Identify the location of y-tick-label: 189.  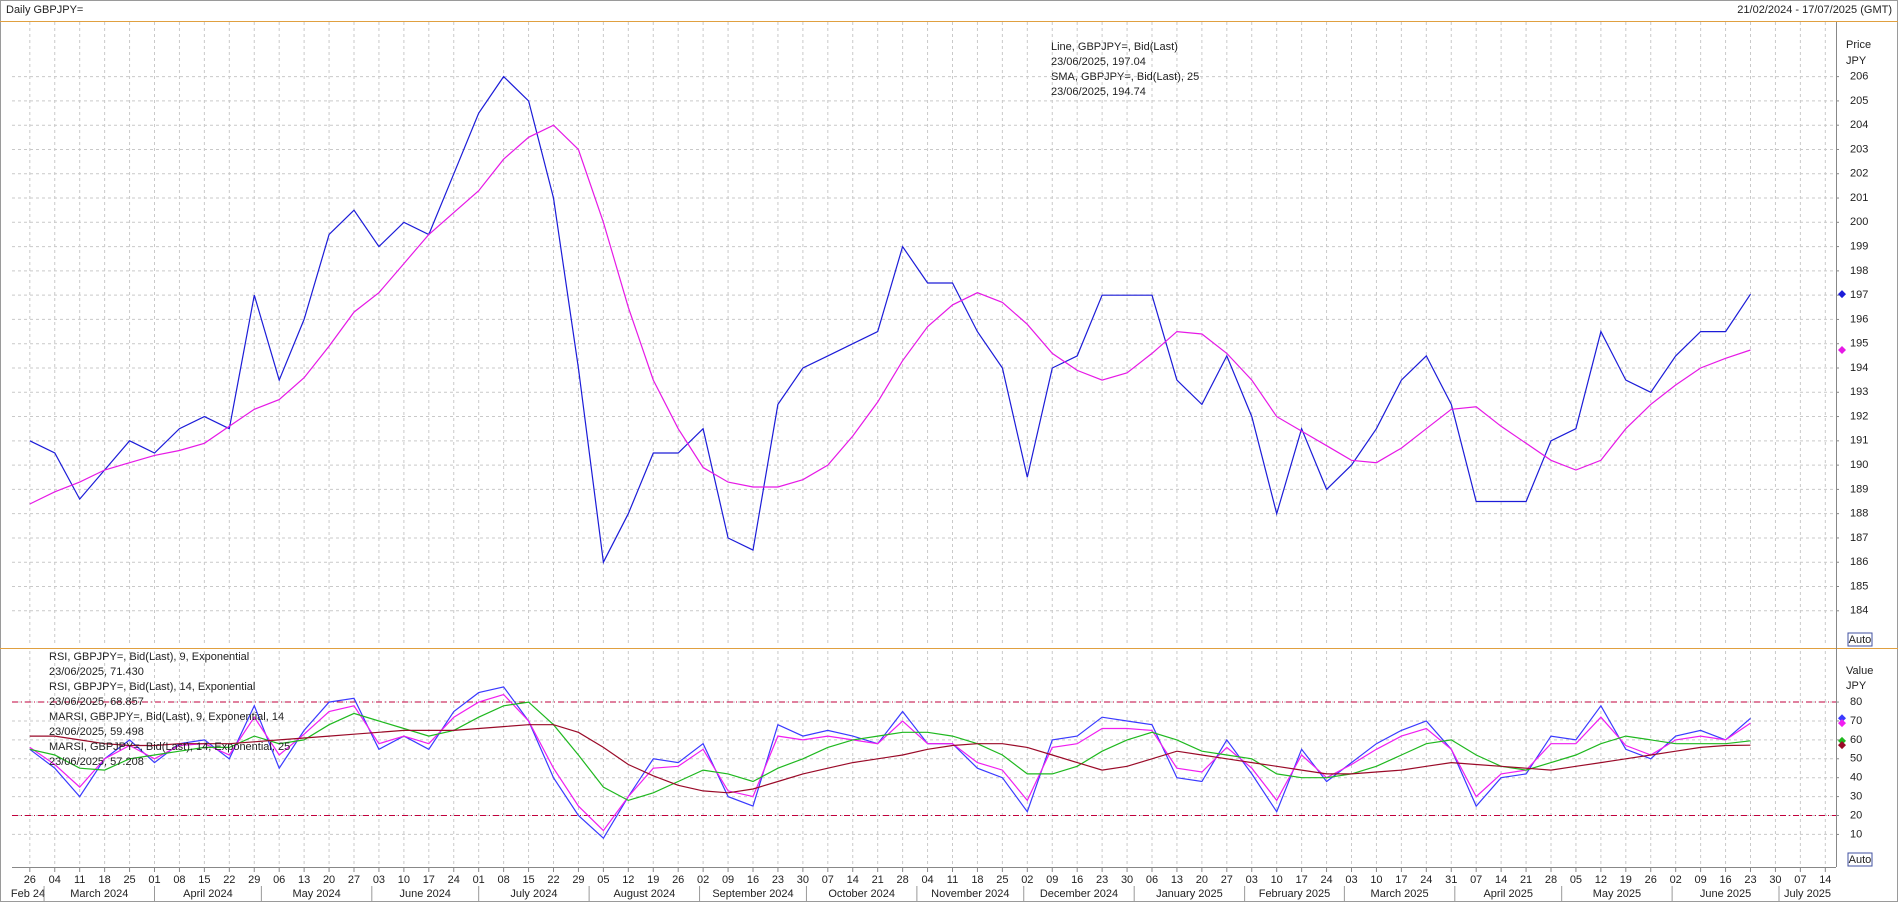
(1859, 489).